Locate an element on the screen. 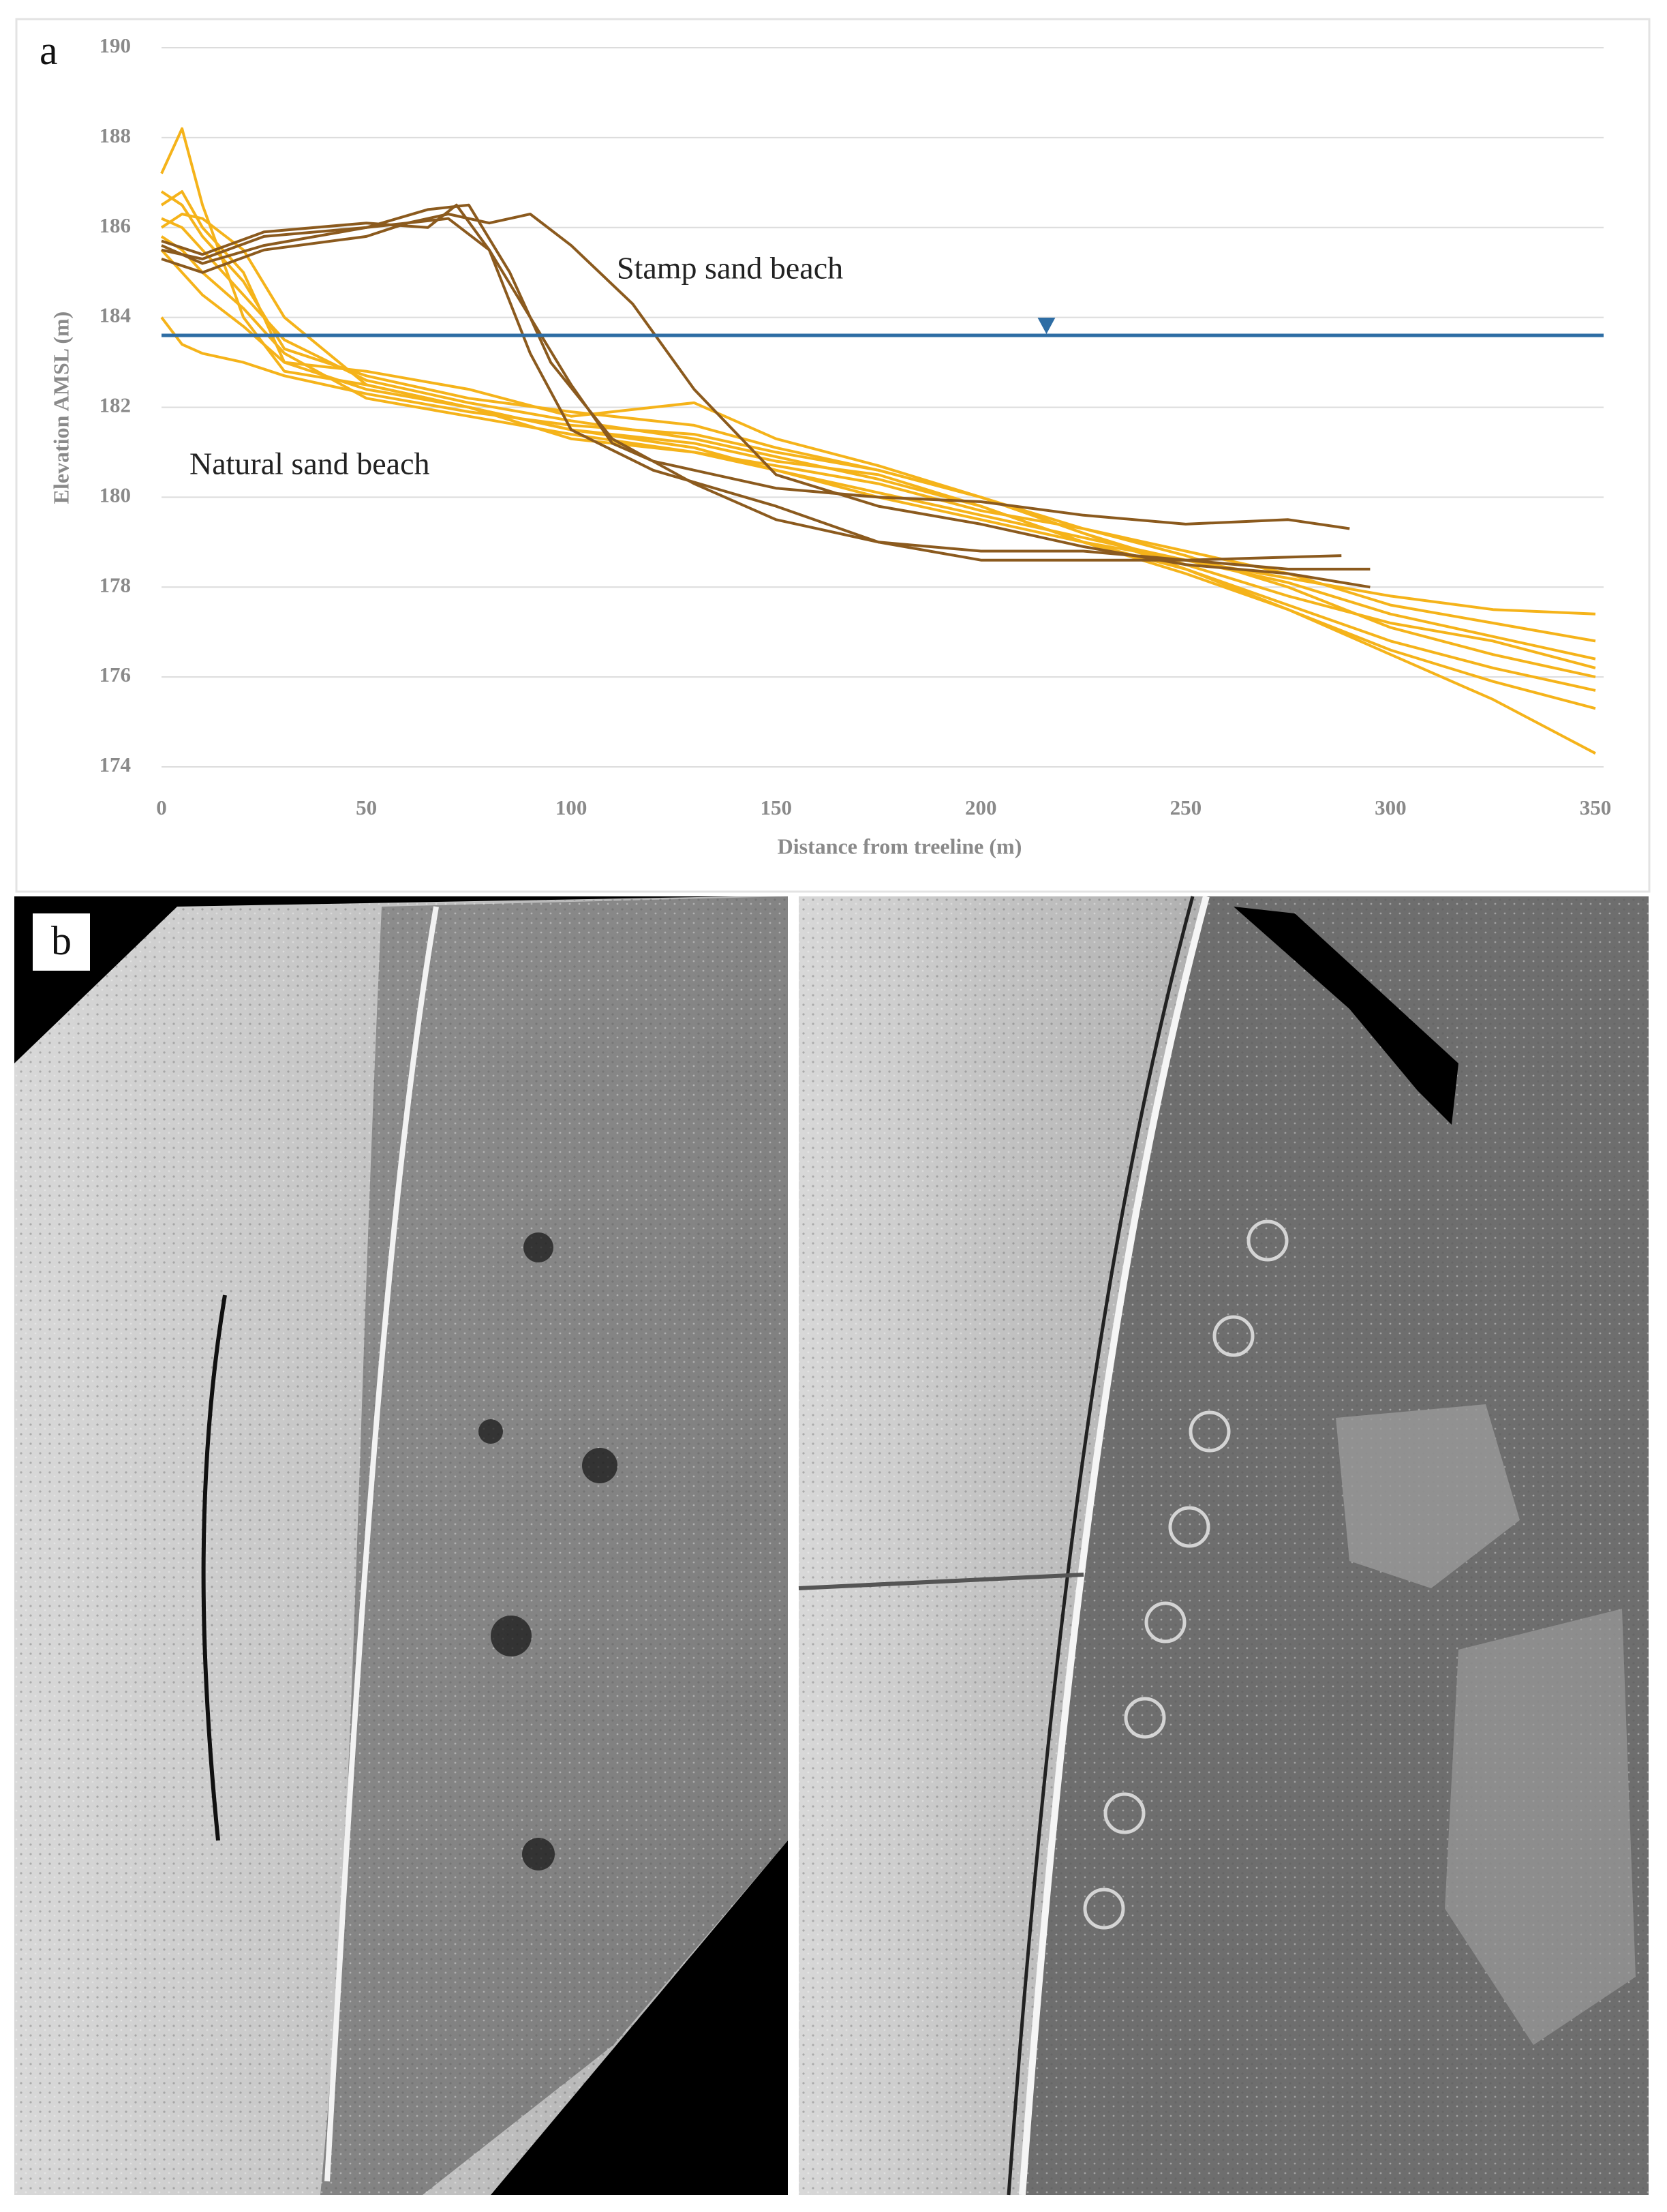 The image size is (1667, 2212). y-tick-label: 180 is located at coordinates (116, 494).